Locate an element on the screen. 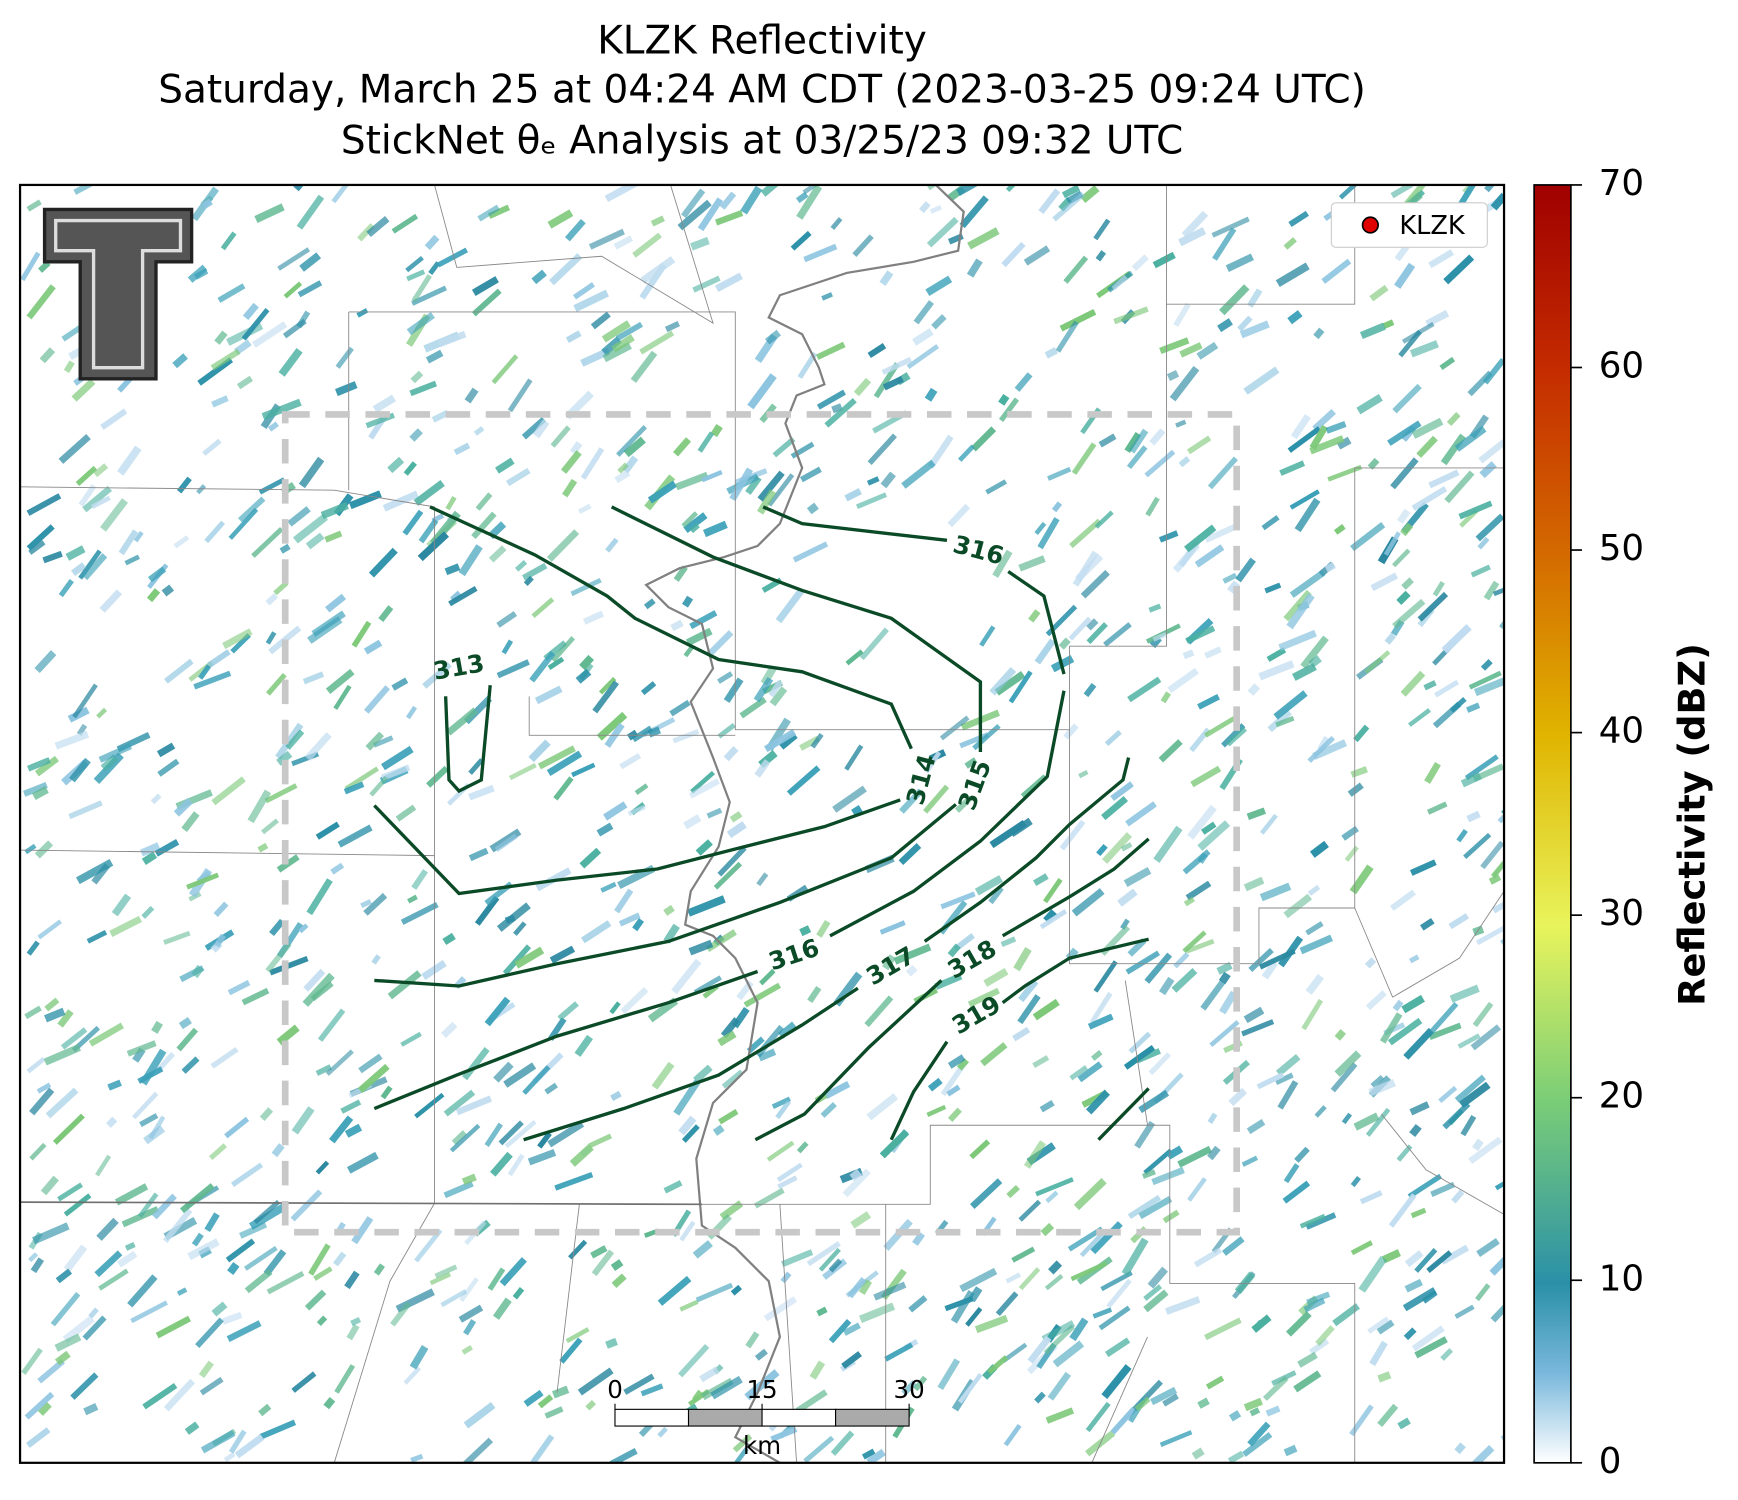 This screenshot has width=1738, height=1500. scale-tick-label: 15 is located at coordinates (761, 1389).